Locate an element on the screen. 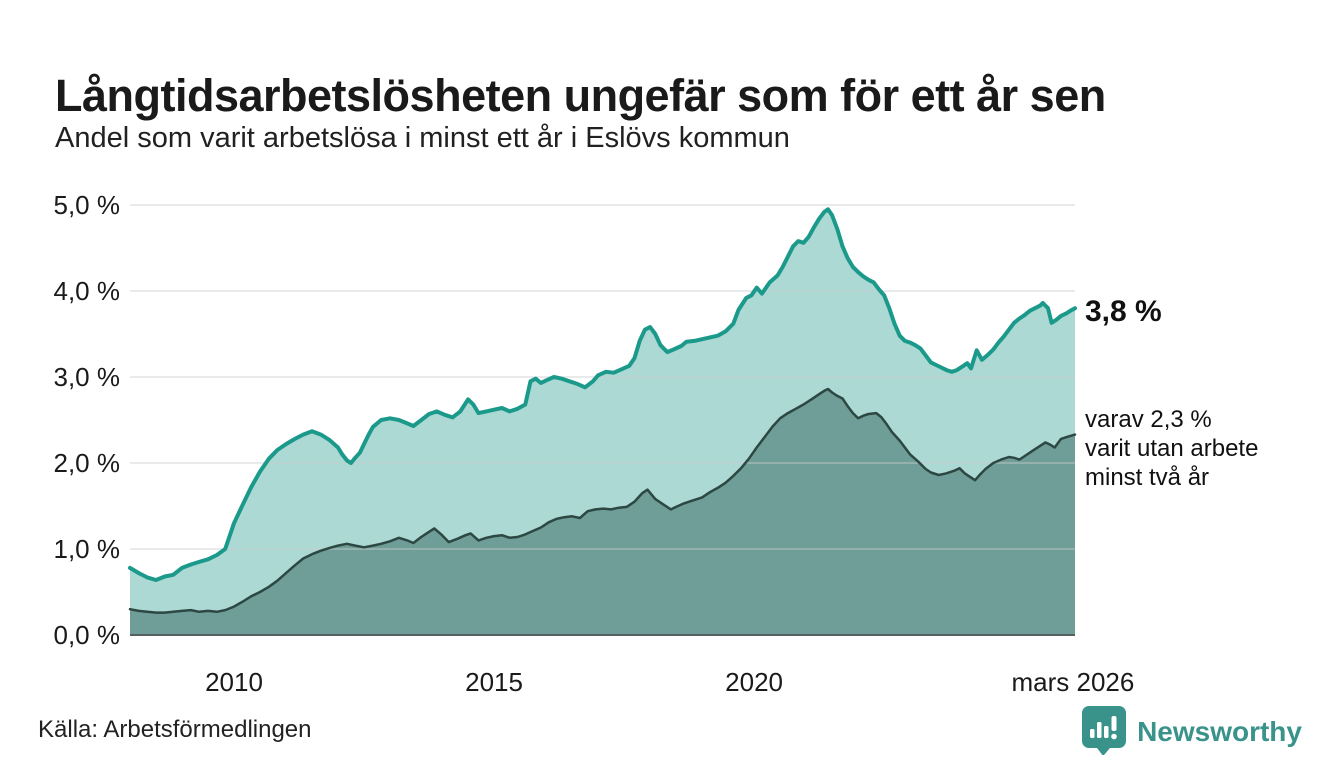 This screenshot has width=1340, height=780. y-axis-label-1: 1,0 % is located at coordinates (87, 549).